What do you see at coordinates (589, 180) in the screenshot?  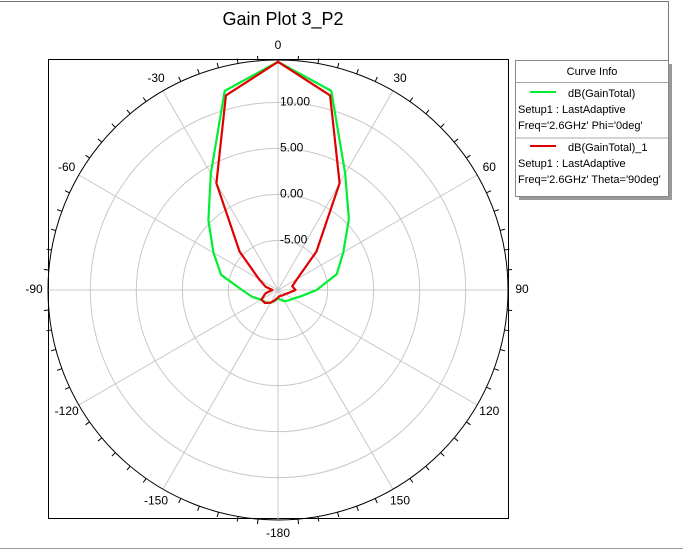 I see `legend-condition: Freq='2.6GHz' Theta='90deg'` at bounding box center [589, 180].